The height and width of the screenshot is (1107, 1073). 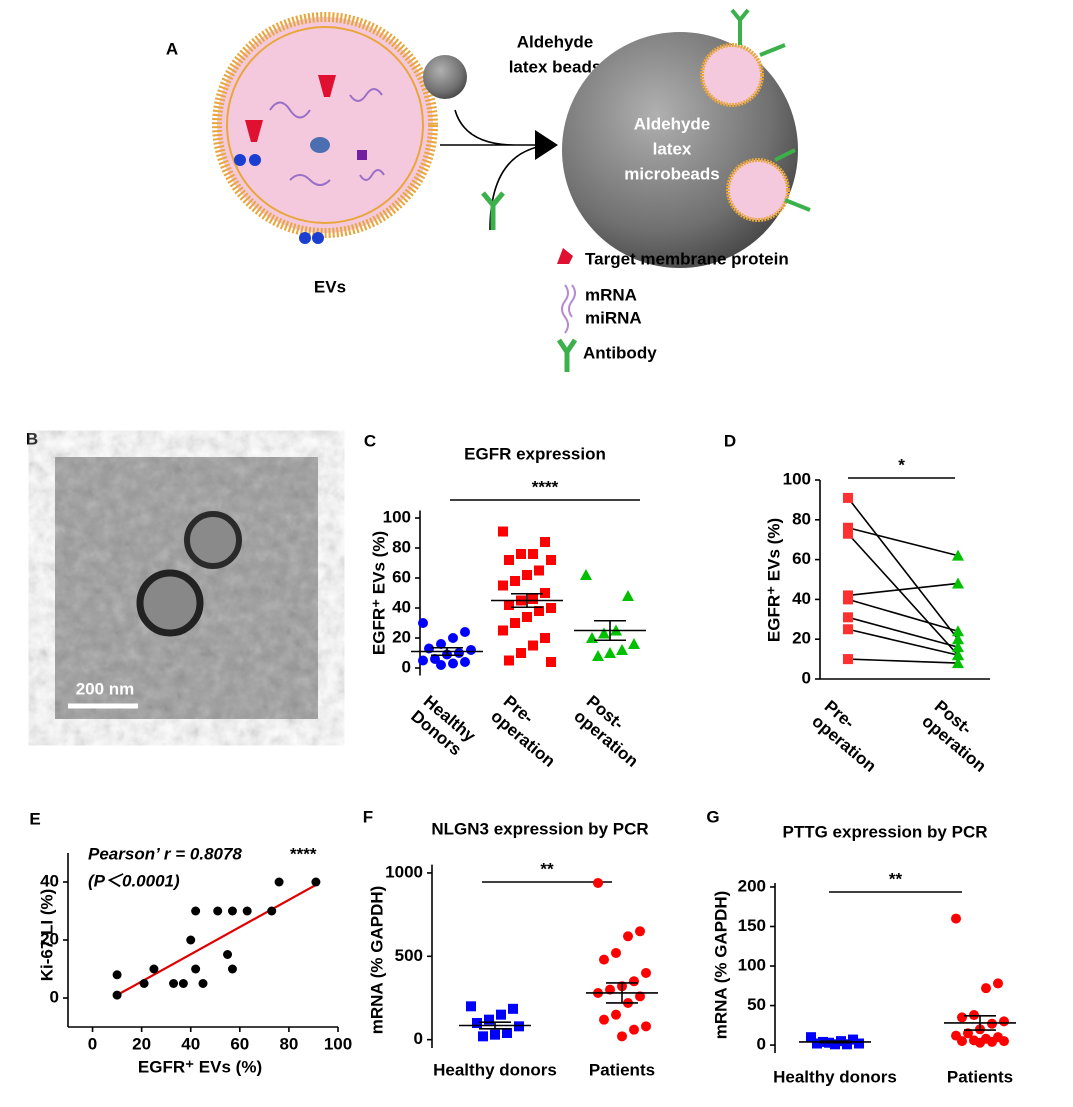 I want to click on annotation: ****, so click(x=303, y=853).